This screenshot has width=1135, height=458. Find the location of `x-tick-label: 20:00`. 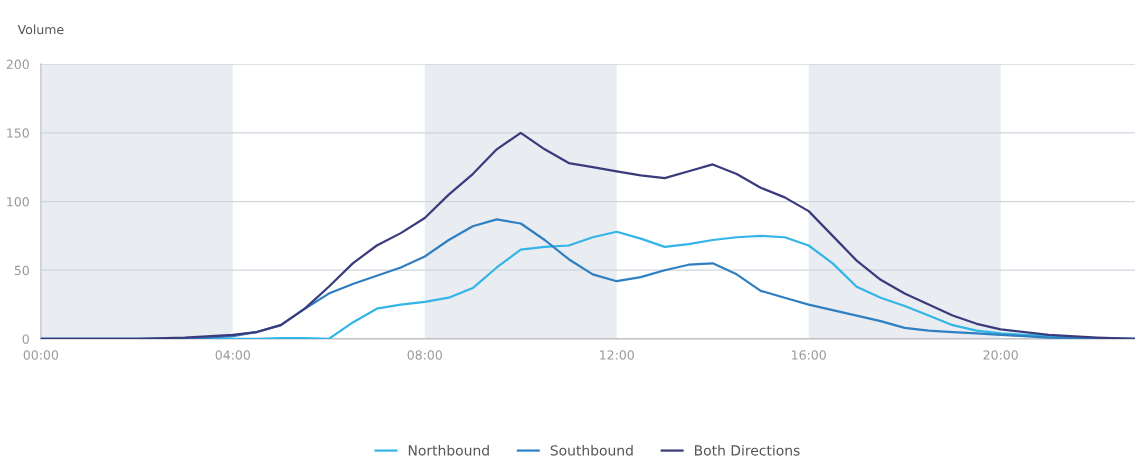

x-tick-label: 20:00 is located at coordinates (1000, 355).